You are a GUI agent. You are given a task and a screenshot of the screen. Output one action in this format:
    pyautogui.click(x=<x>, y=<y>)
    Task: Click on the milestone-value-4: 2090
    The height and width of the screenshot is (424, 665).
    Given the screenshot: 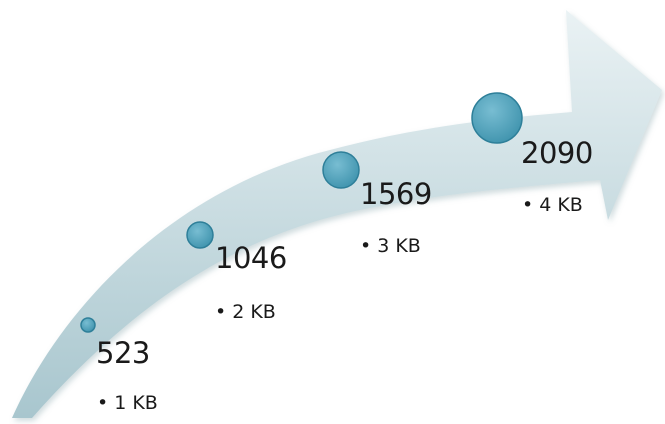 What is the action you would take?
    pyautogui.click(x=557, y=153)
    